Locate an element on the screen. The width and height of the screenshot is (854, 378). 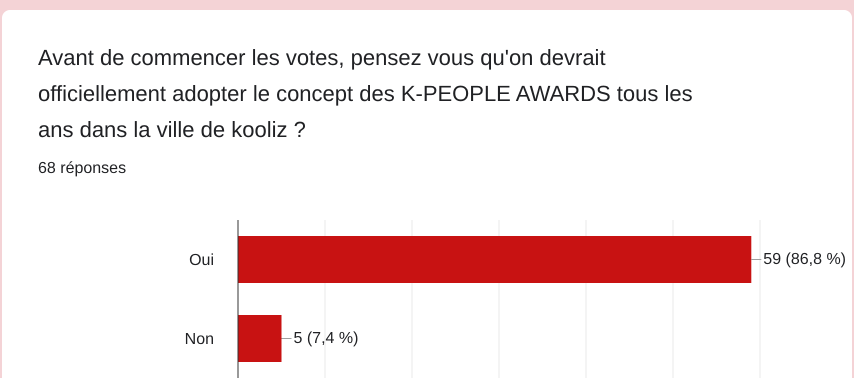
text: 68 réponses is located at coordinates (82, 169).